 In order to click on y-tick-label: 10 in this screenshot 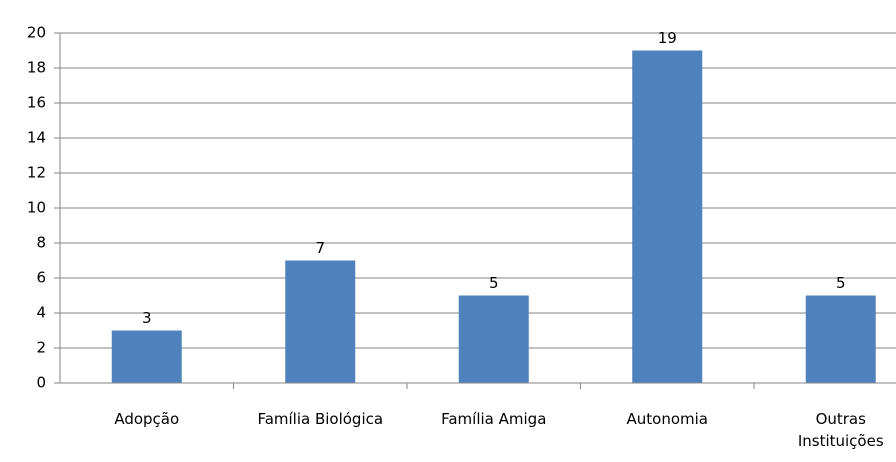, I will do `click(36, 208)`.